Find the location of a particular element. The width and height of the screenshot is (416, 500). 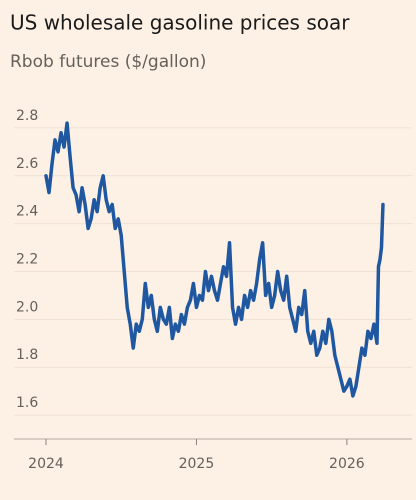

y-tick-label: 2.8 is located at coordinates (27, 116).